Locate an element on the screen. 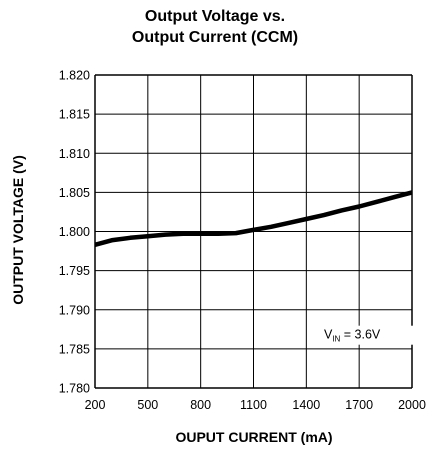  x-tick-label: 1400 is located at coordinates (306, 405).